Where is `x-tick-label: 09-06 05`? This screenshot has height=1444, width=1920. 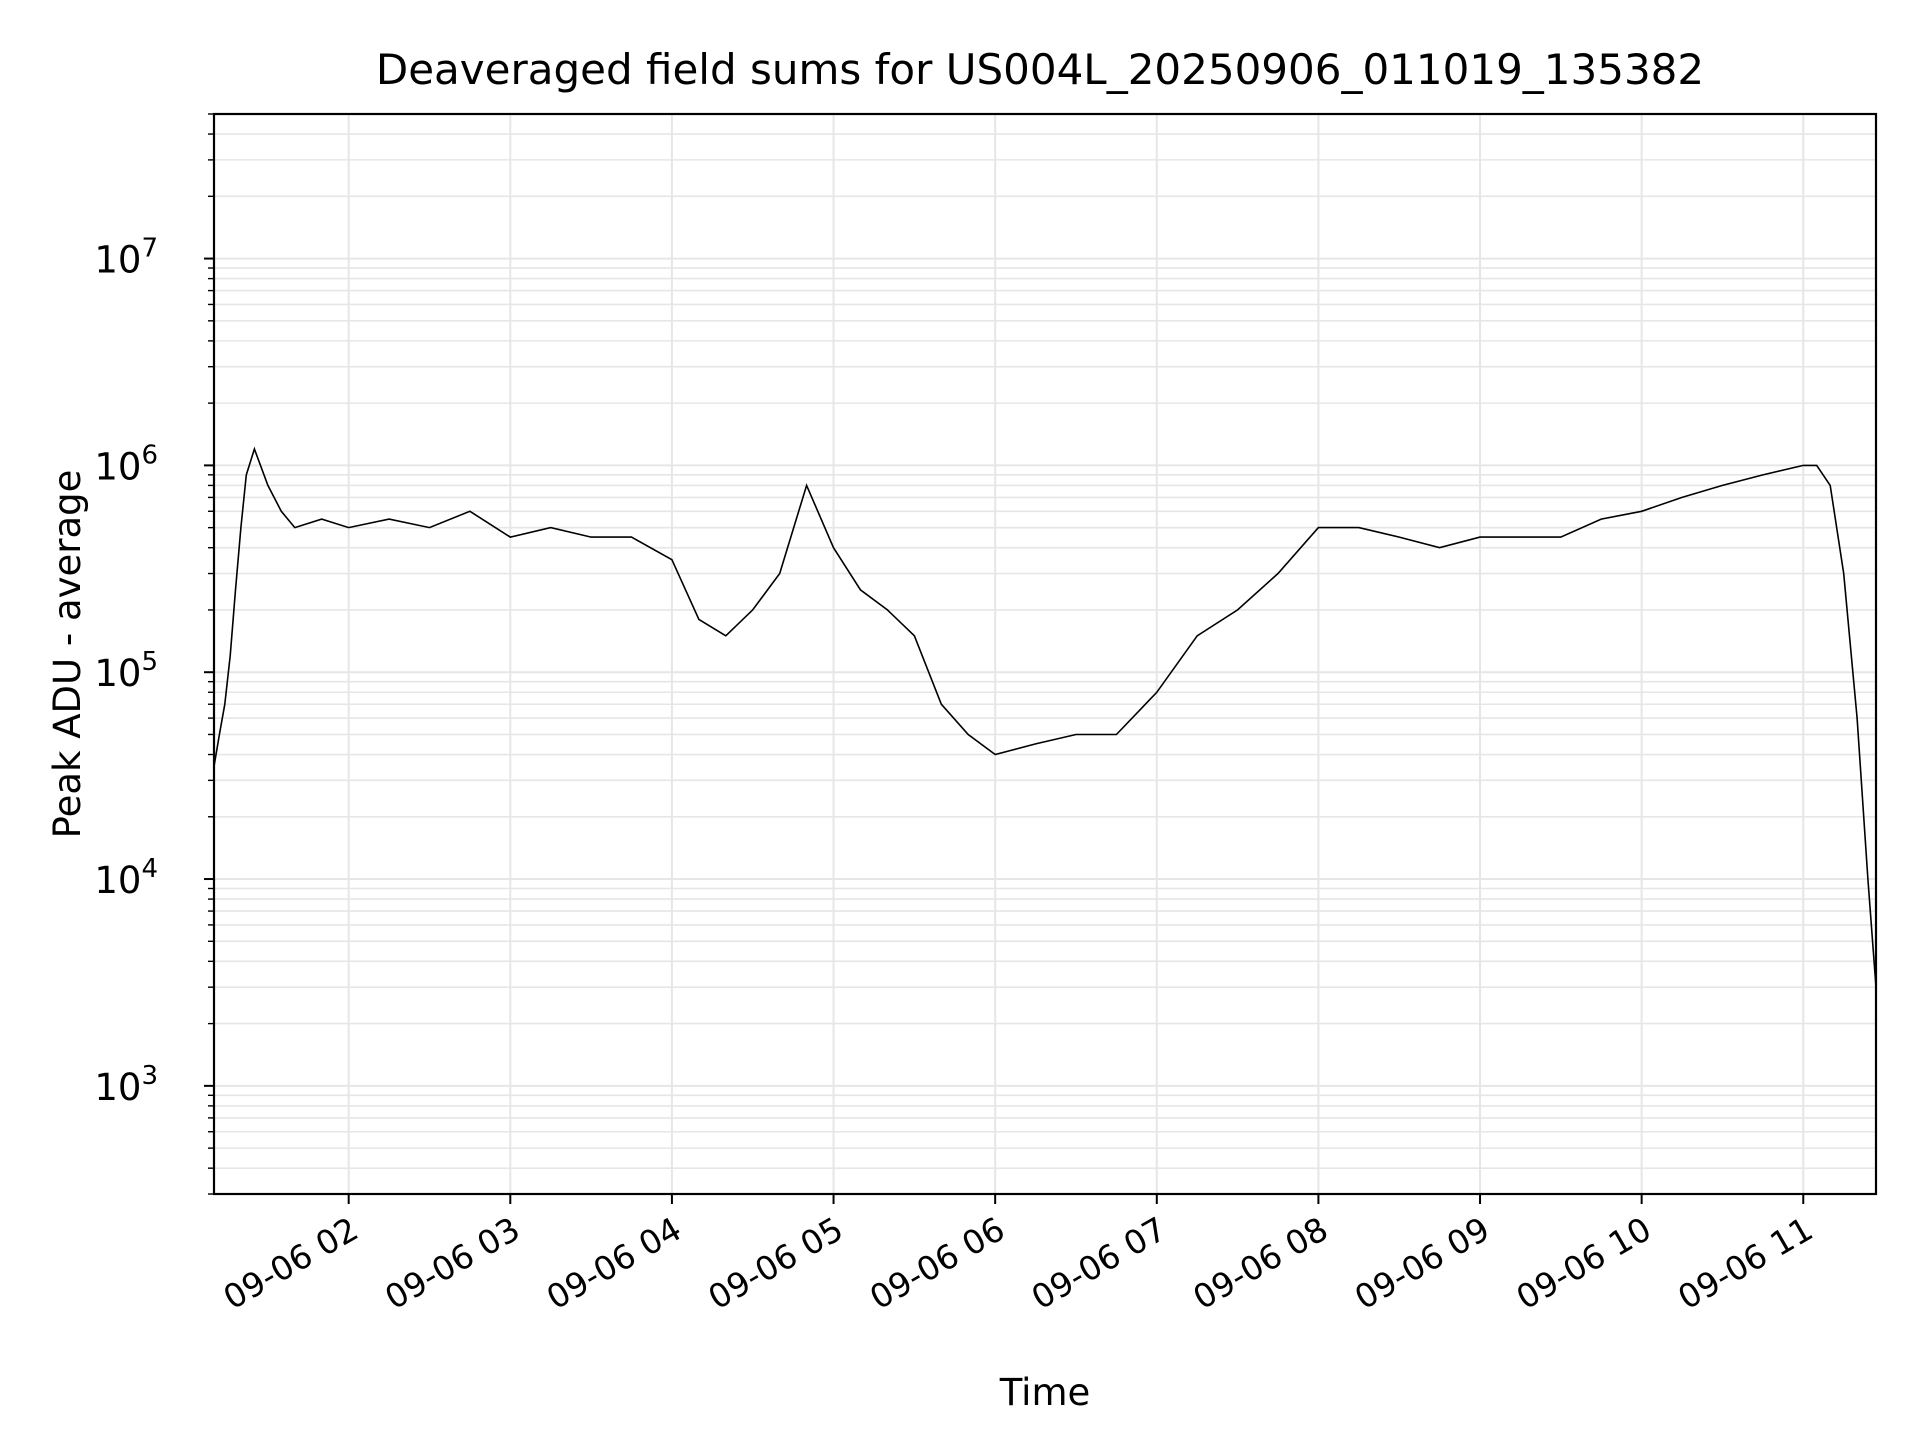
x-tick-label: 09-06 05 is located at coordinates (776, 1263).